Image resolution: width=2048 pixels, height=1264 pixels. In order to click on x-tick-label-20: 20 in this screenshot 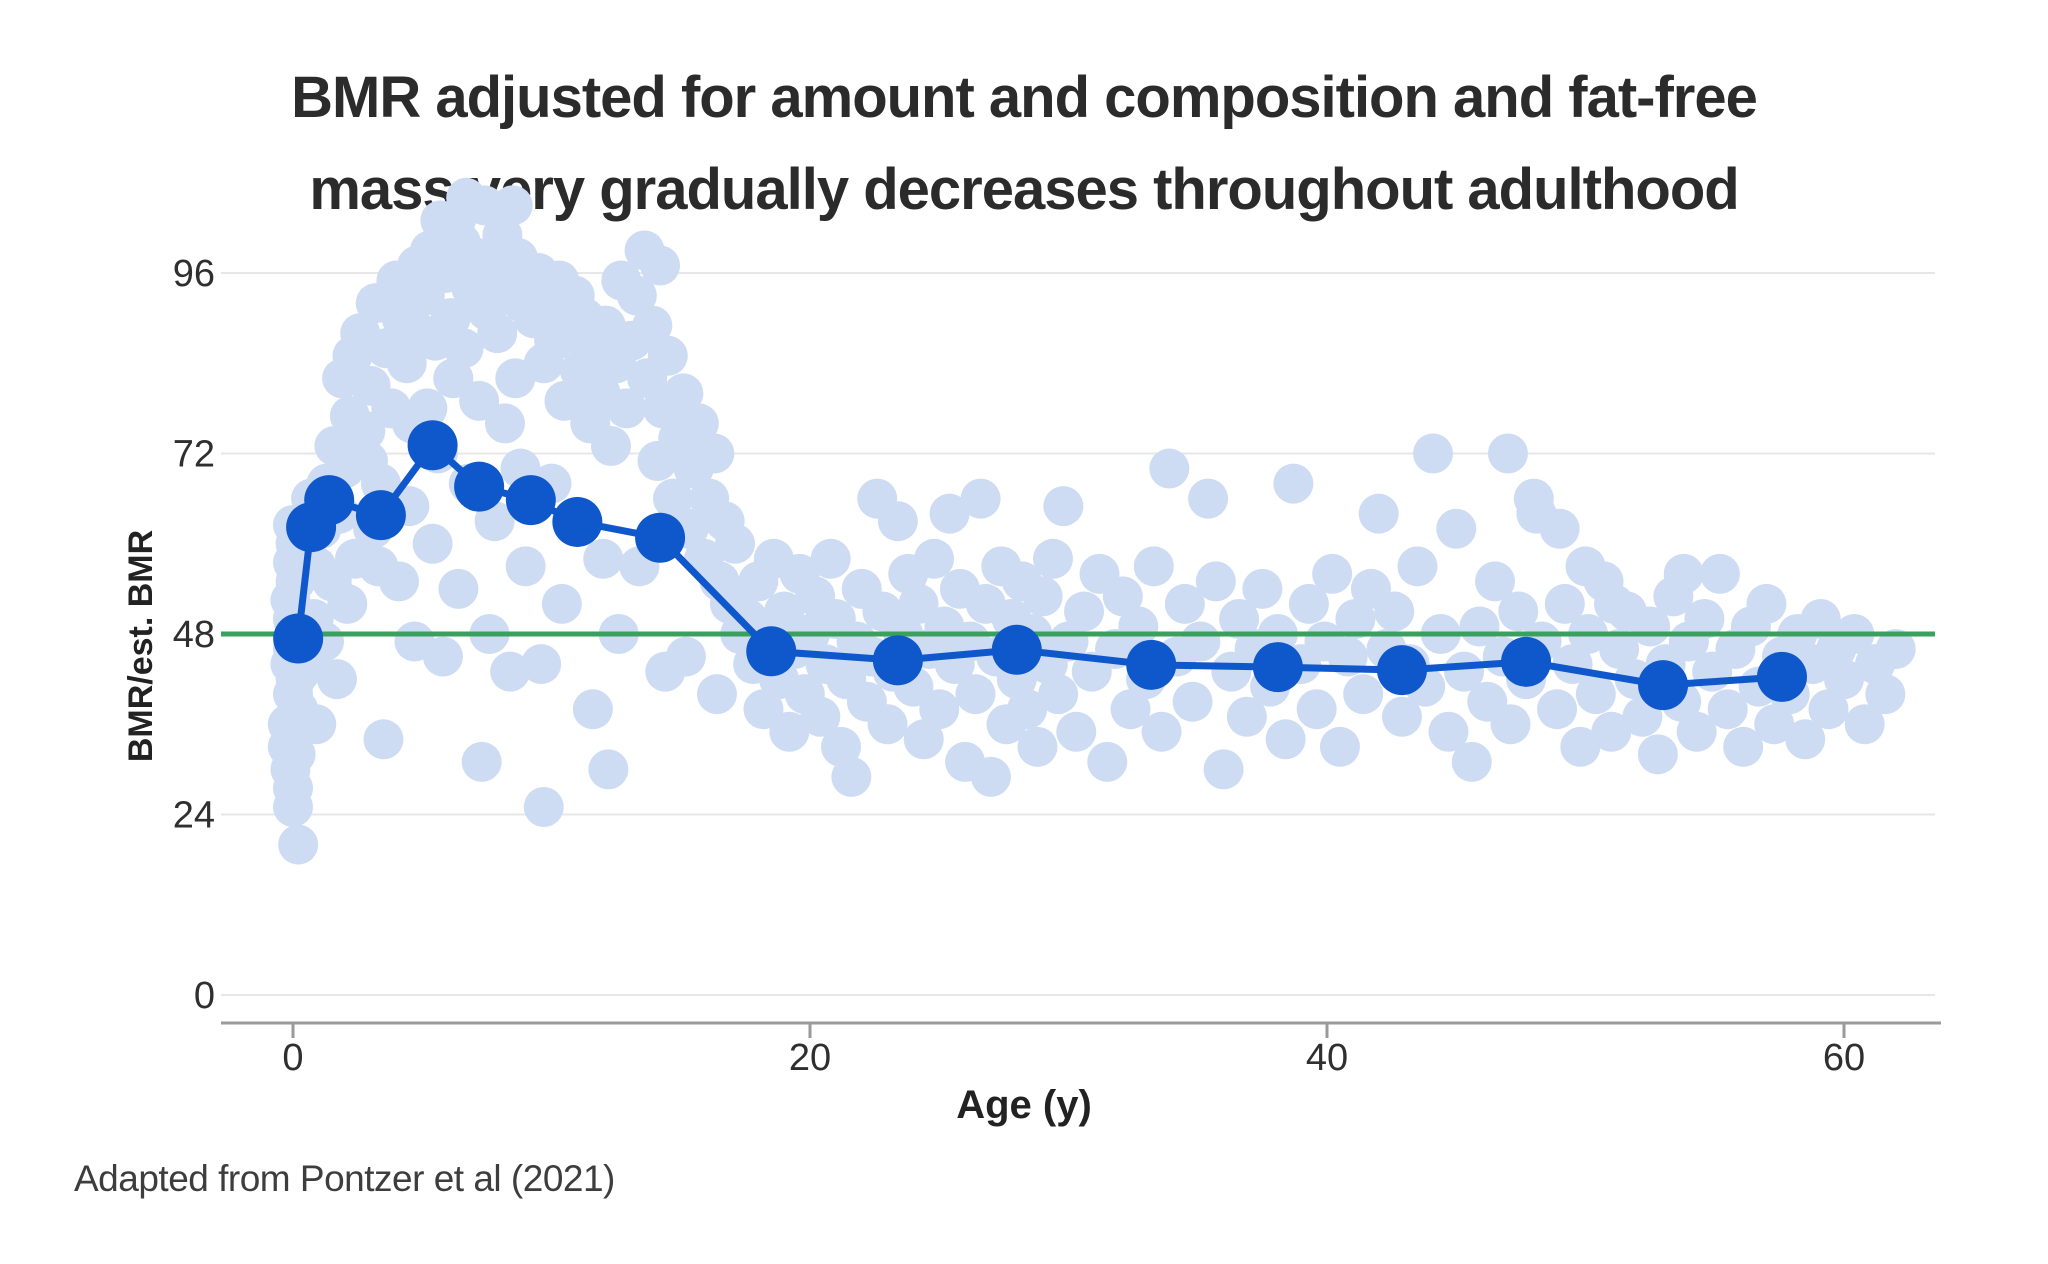, I will do `click(810, 1058)`.